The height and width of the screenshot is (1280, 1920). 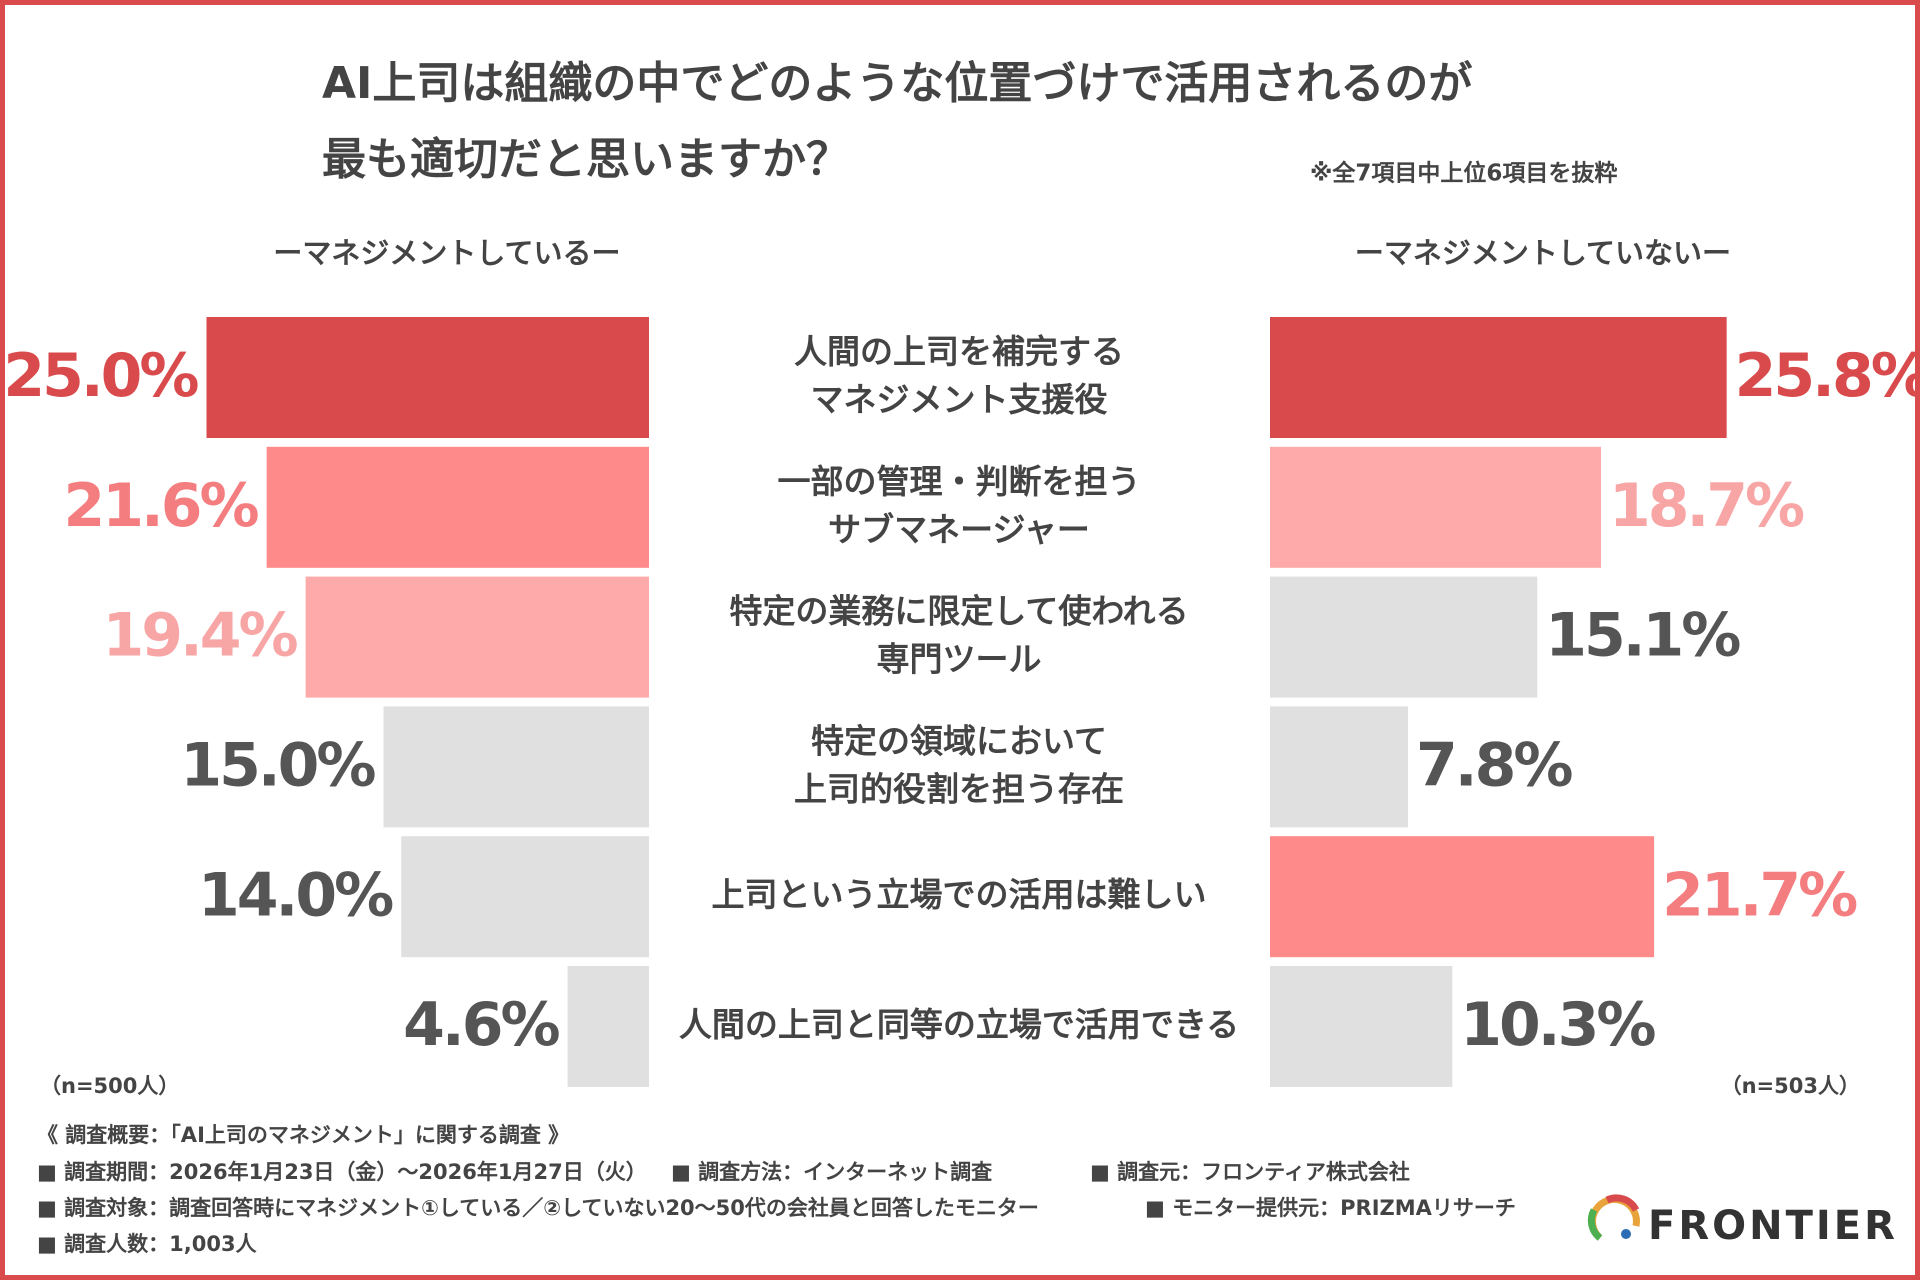 What do you see at coordinates (959, 659) in the screenshot?
I see `category-label: 専門ツール` at bounding box center [959, 659].